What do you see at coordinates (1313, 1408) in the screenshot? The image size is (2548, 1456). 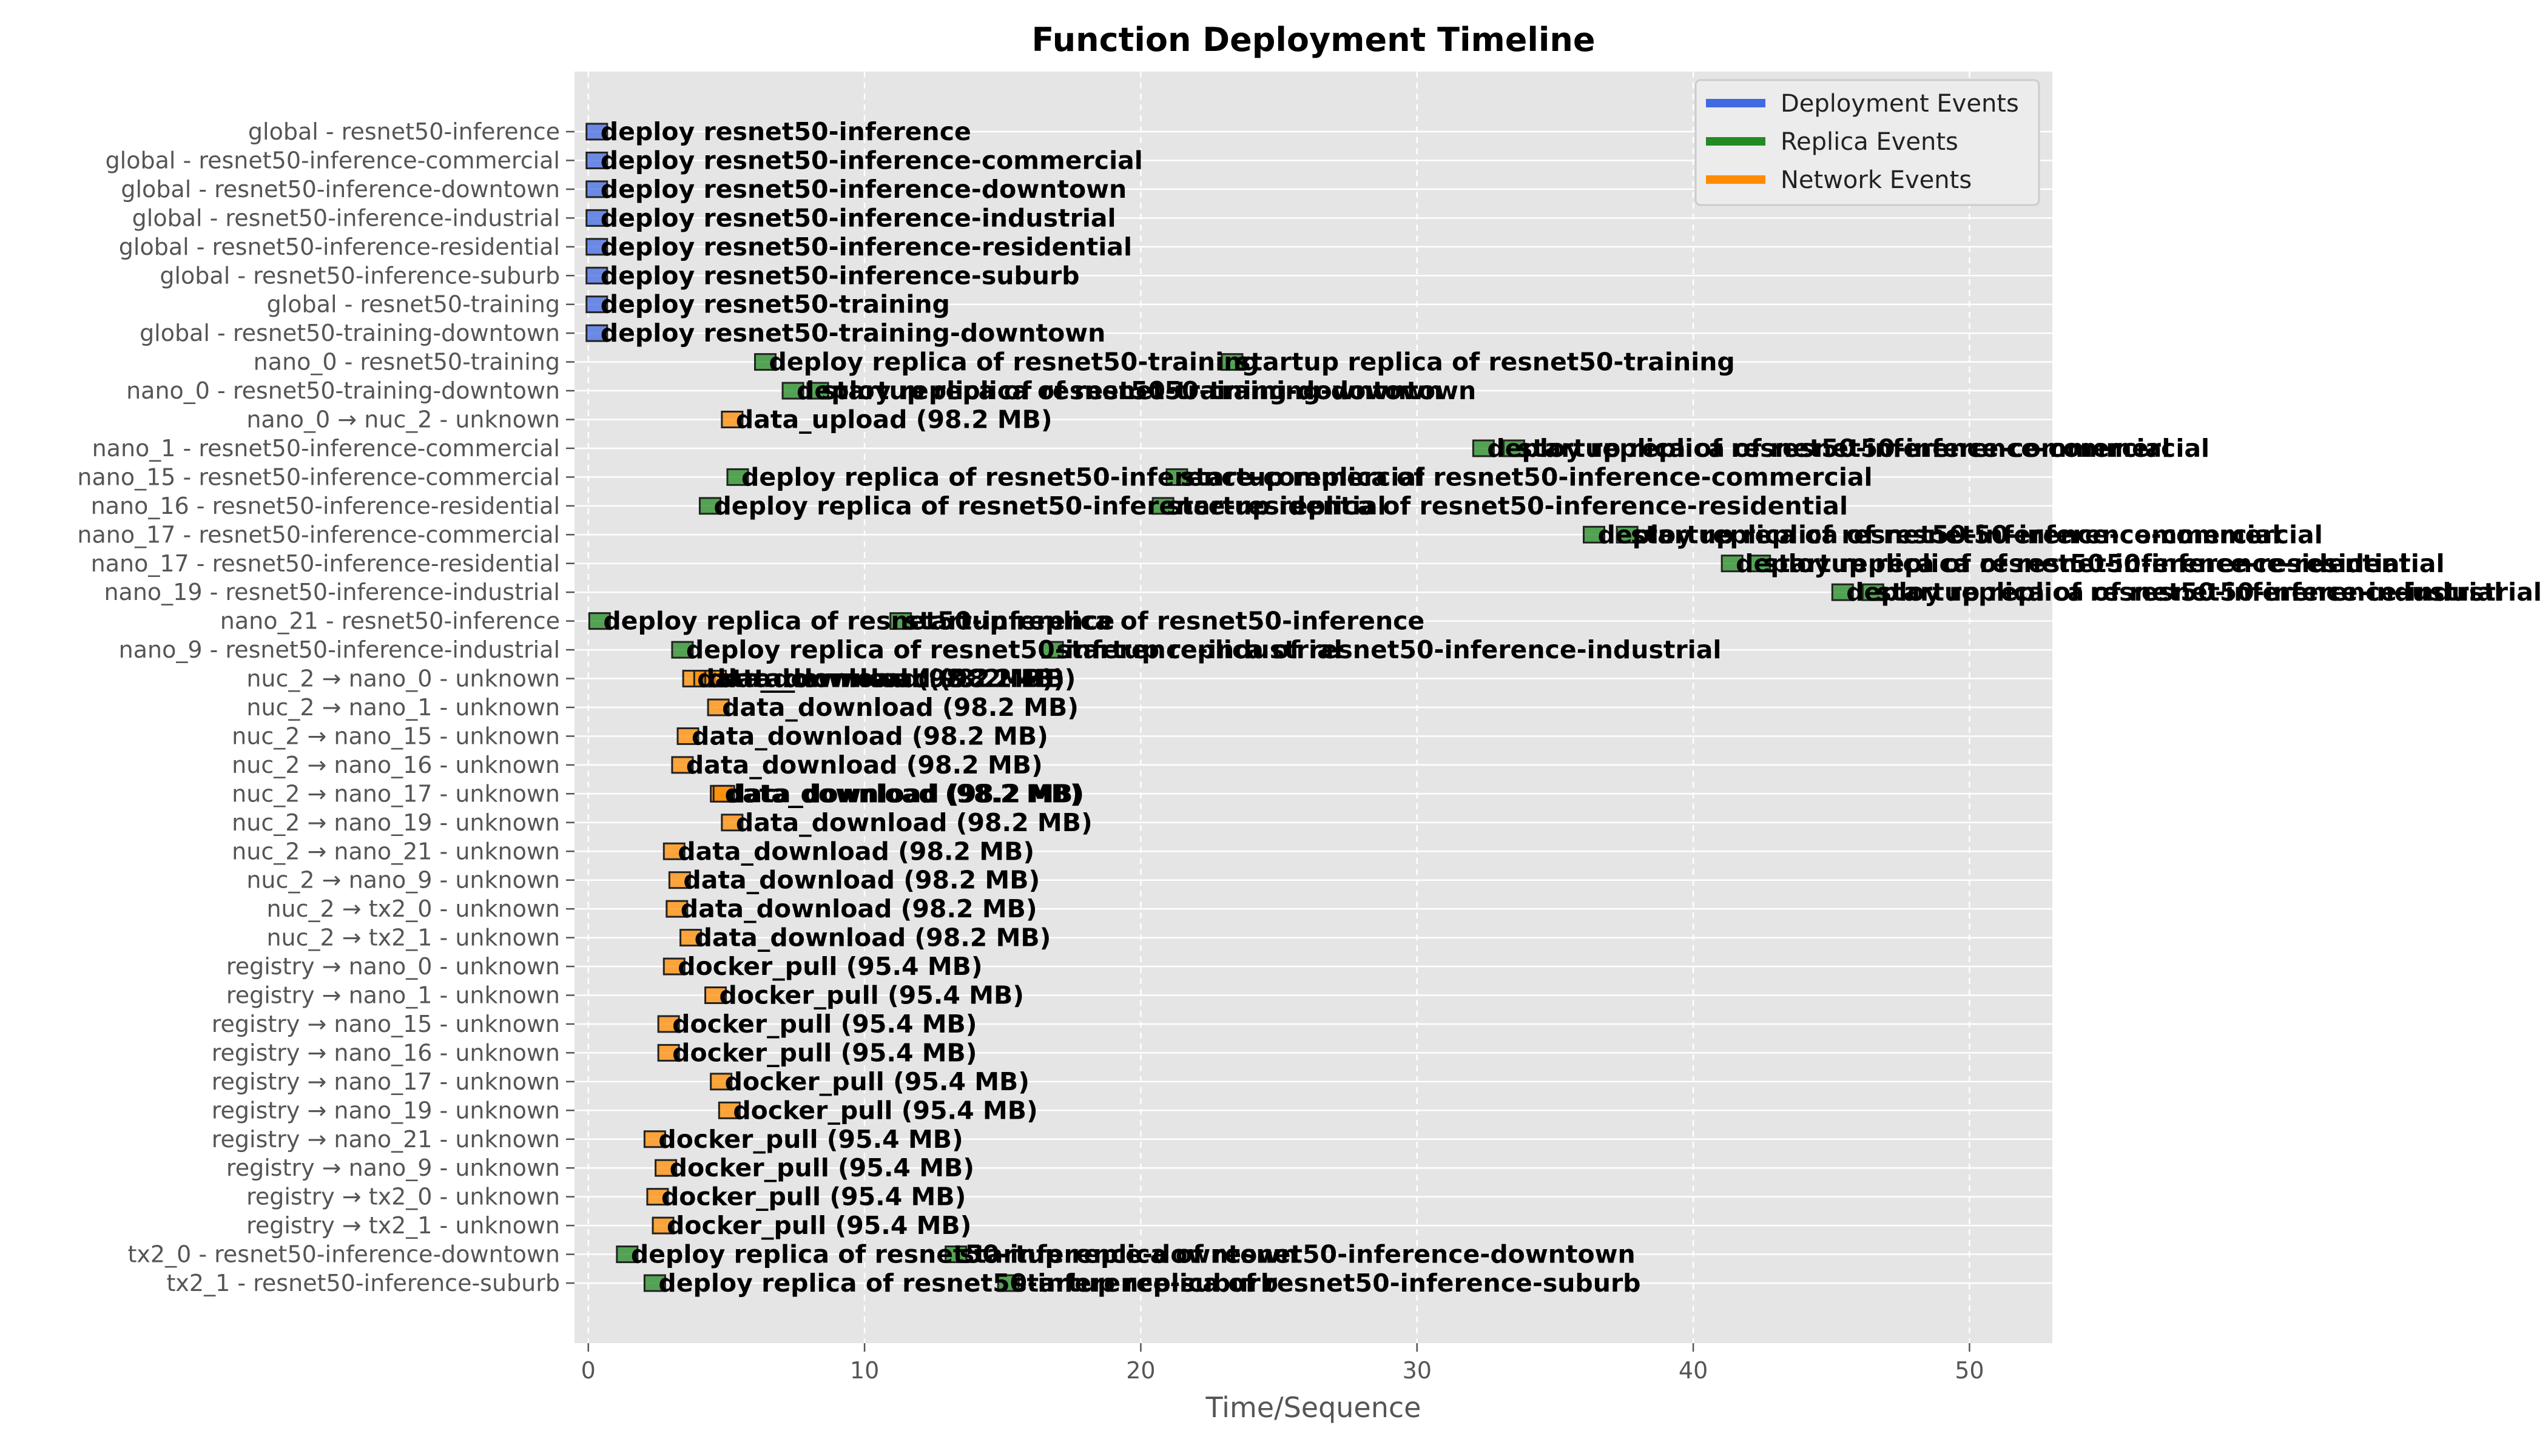 I see `x-axis-label: Time/Sequence` at bounding box center [1313, 1408].